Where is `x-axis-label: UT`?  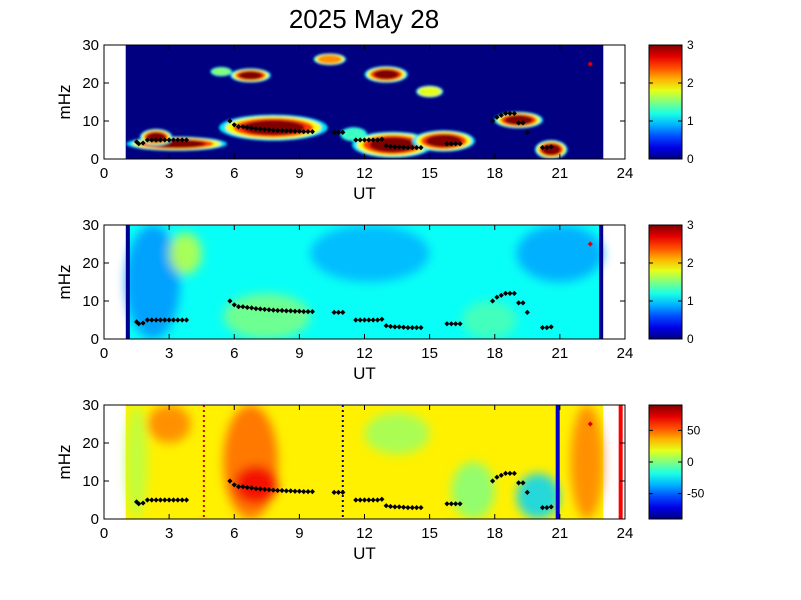 x-axis-label: UT is located at coordinates (364, 373).